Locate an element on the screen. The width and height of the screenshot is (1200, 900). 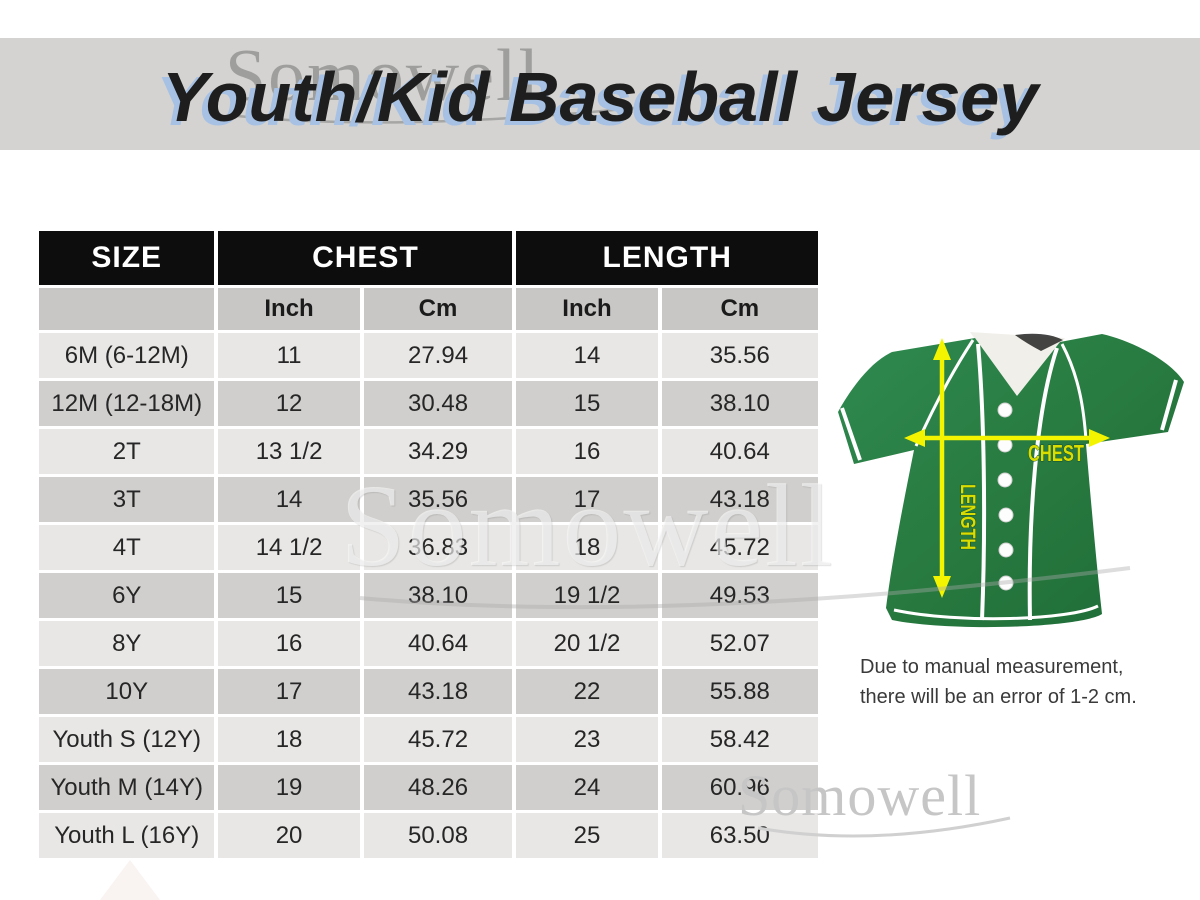
chest-inch-cell: 15 is located at coordinates (289, 595).